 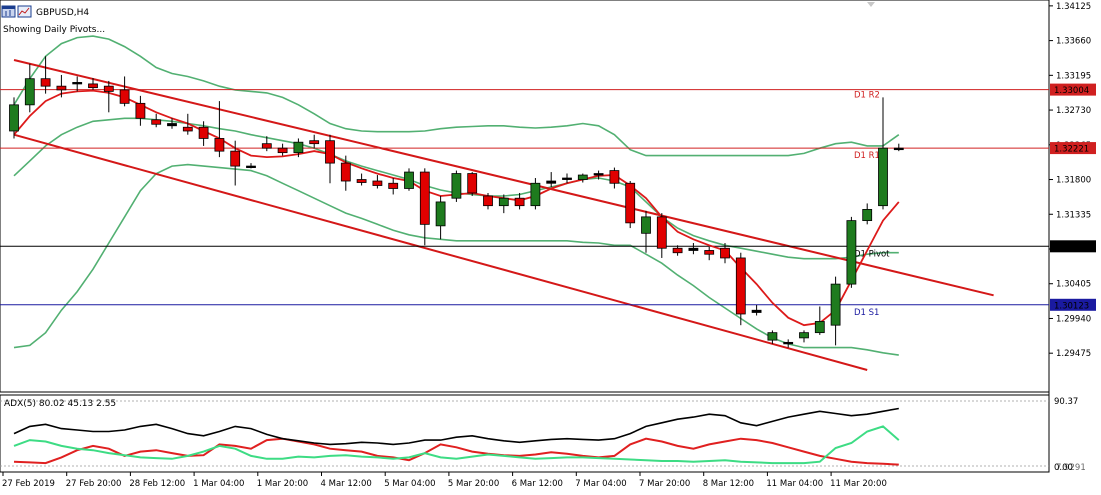 What do you see at coordinates (8, 11) in the screenshot?
I see `window-icon` at bounding box center [8, 11].